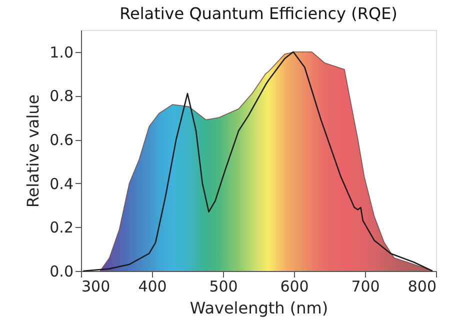 This screenshot has height=334, width=474. Describe the element at coordinates (259, 13) in the screenshot. I see `chart-title: Relative Quantum Efficiency (RQE)` at that location.